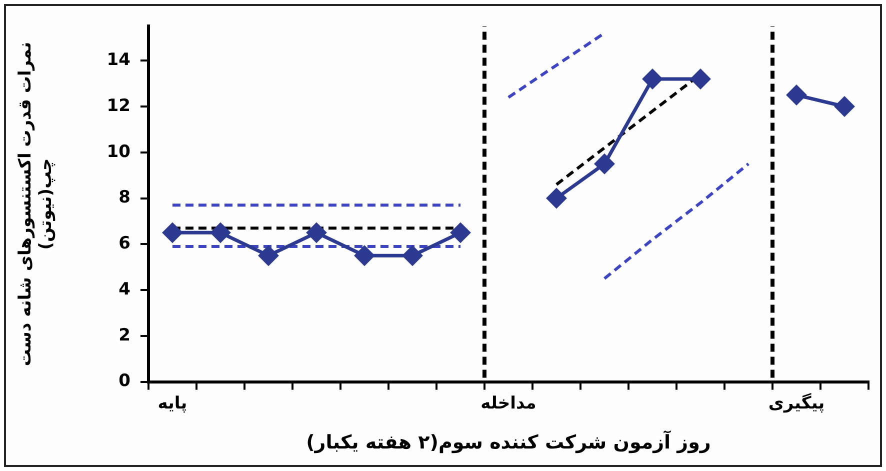 This screenshot has height=471, width=886. I want to click on y-tick-label: 8, so click(124, 198).